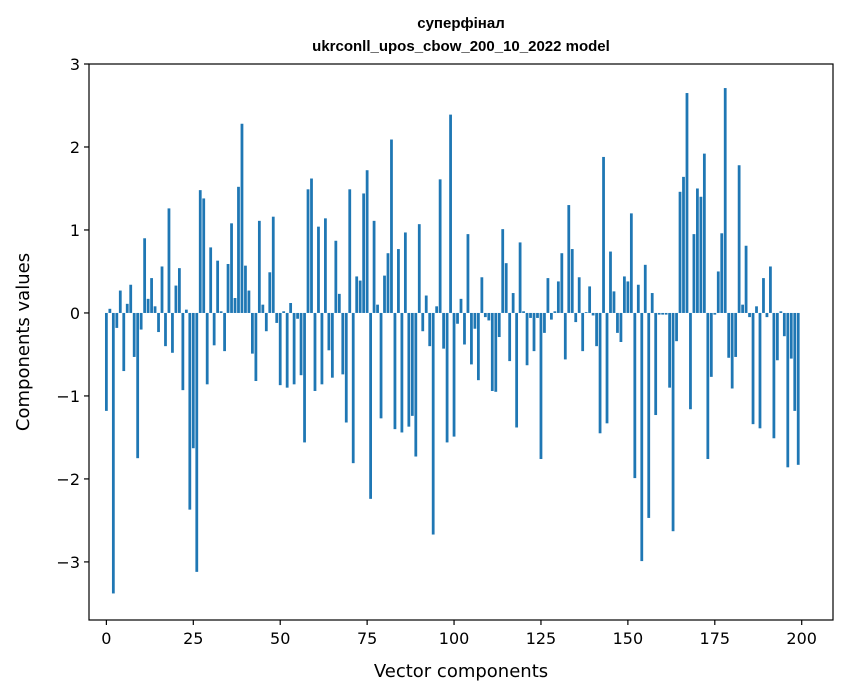 The width and height of the screenshot is (847, 696). I want to click on x-tick-label: 75, so click(367, 638).